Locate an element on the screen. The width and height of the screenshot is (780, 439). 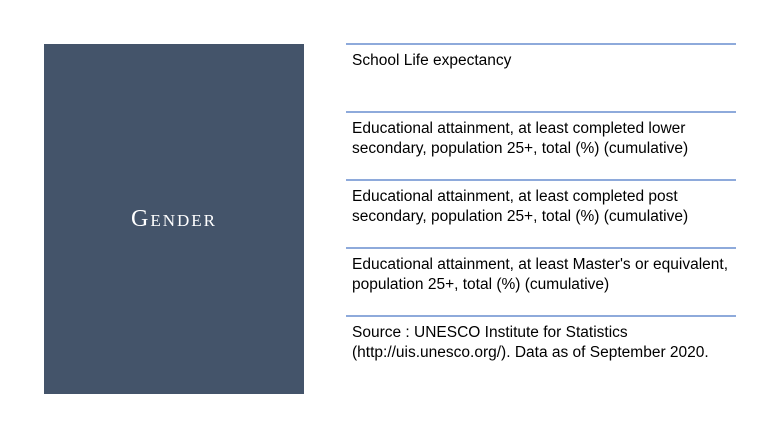
slide-title: Gender is located at coordinates (174, 218).